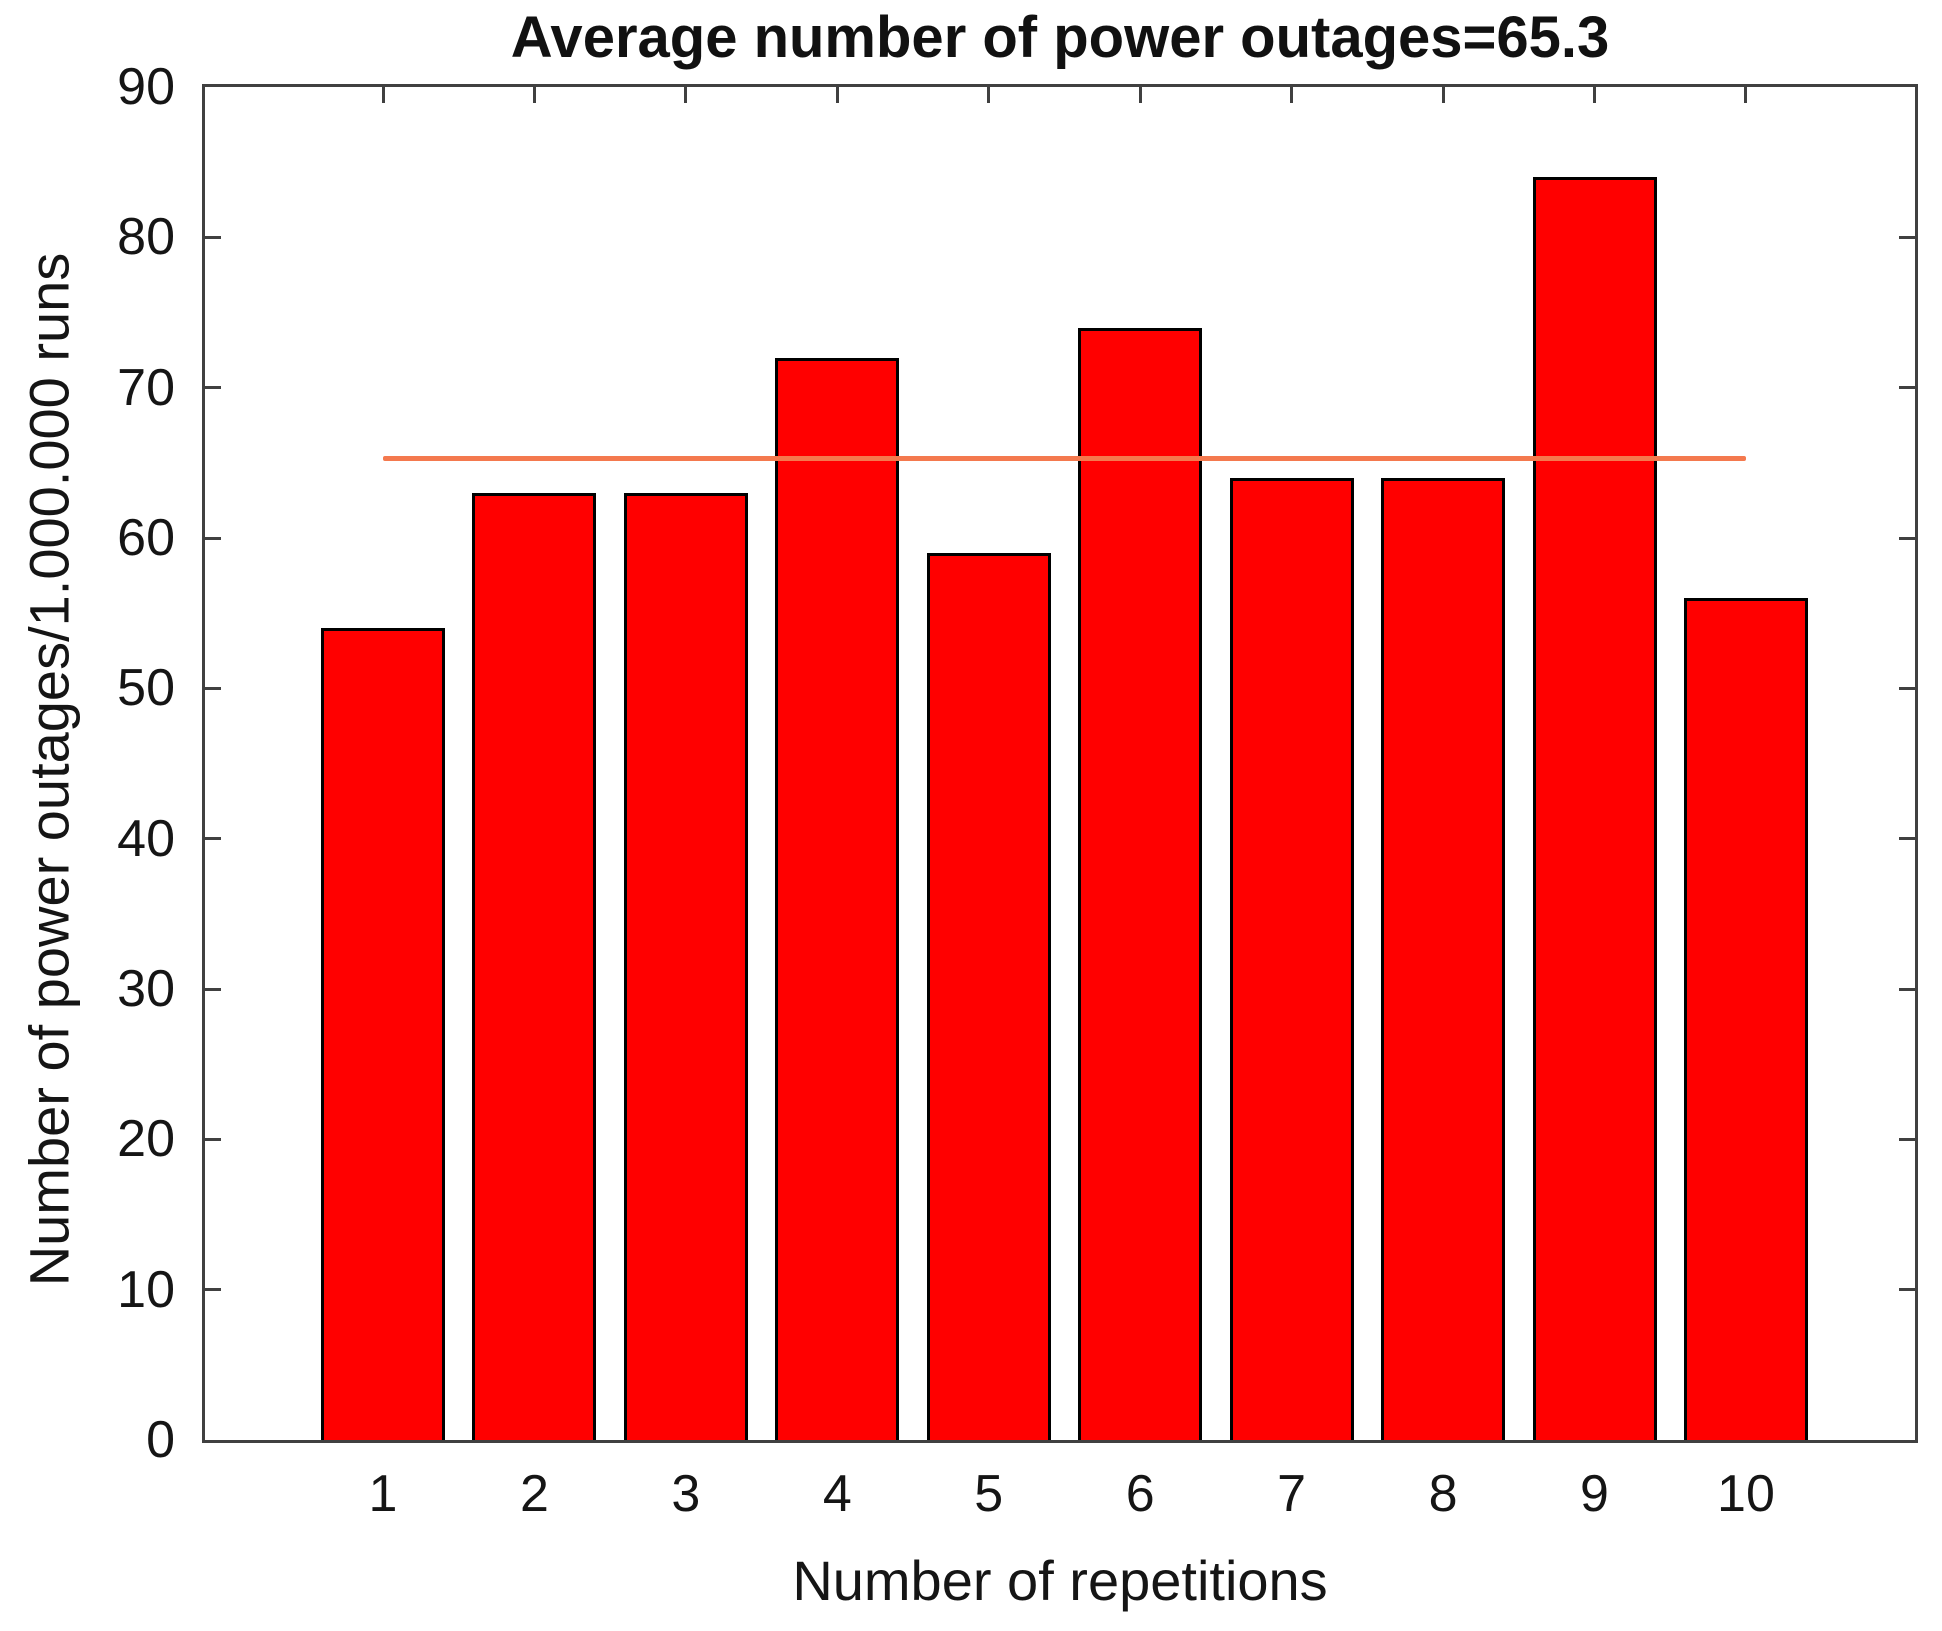 The height and width of the screenshot is (1631, 1942). What do you see at coordinates (383, 1494) in the screenshot?
I see `x-tick-label-1: 1` at bounding box center [383, 1494].